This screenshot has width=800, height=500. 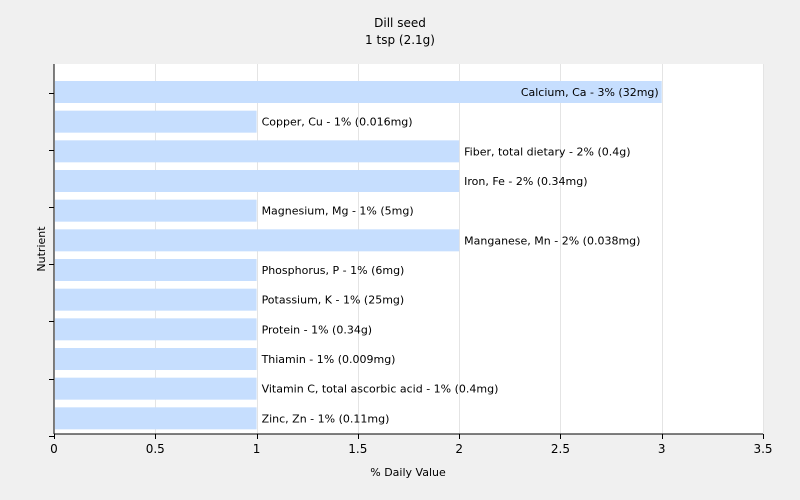 What do you see at coordinates (552, 240) in the screenshot?
I see `bar-label: Manganese, Mn - 2% (0.038mg)` at bounding box center [552, 240].